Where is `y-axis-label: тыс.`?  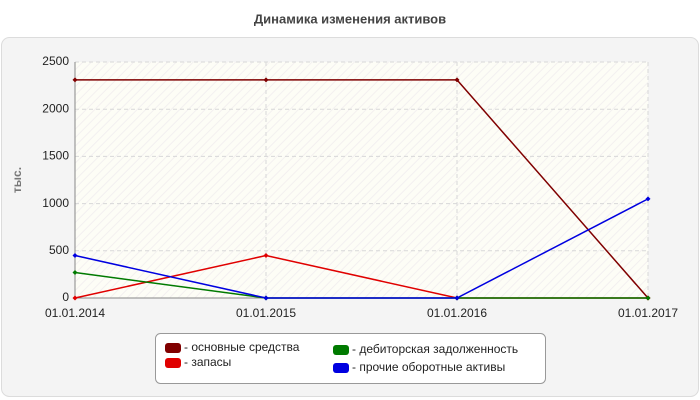
y-axis-label: тыс. is located at coordinates (17, 180).